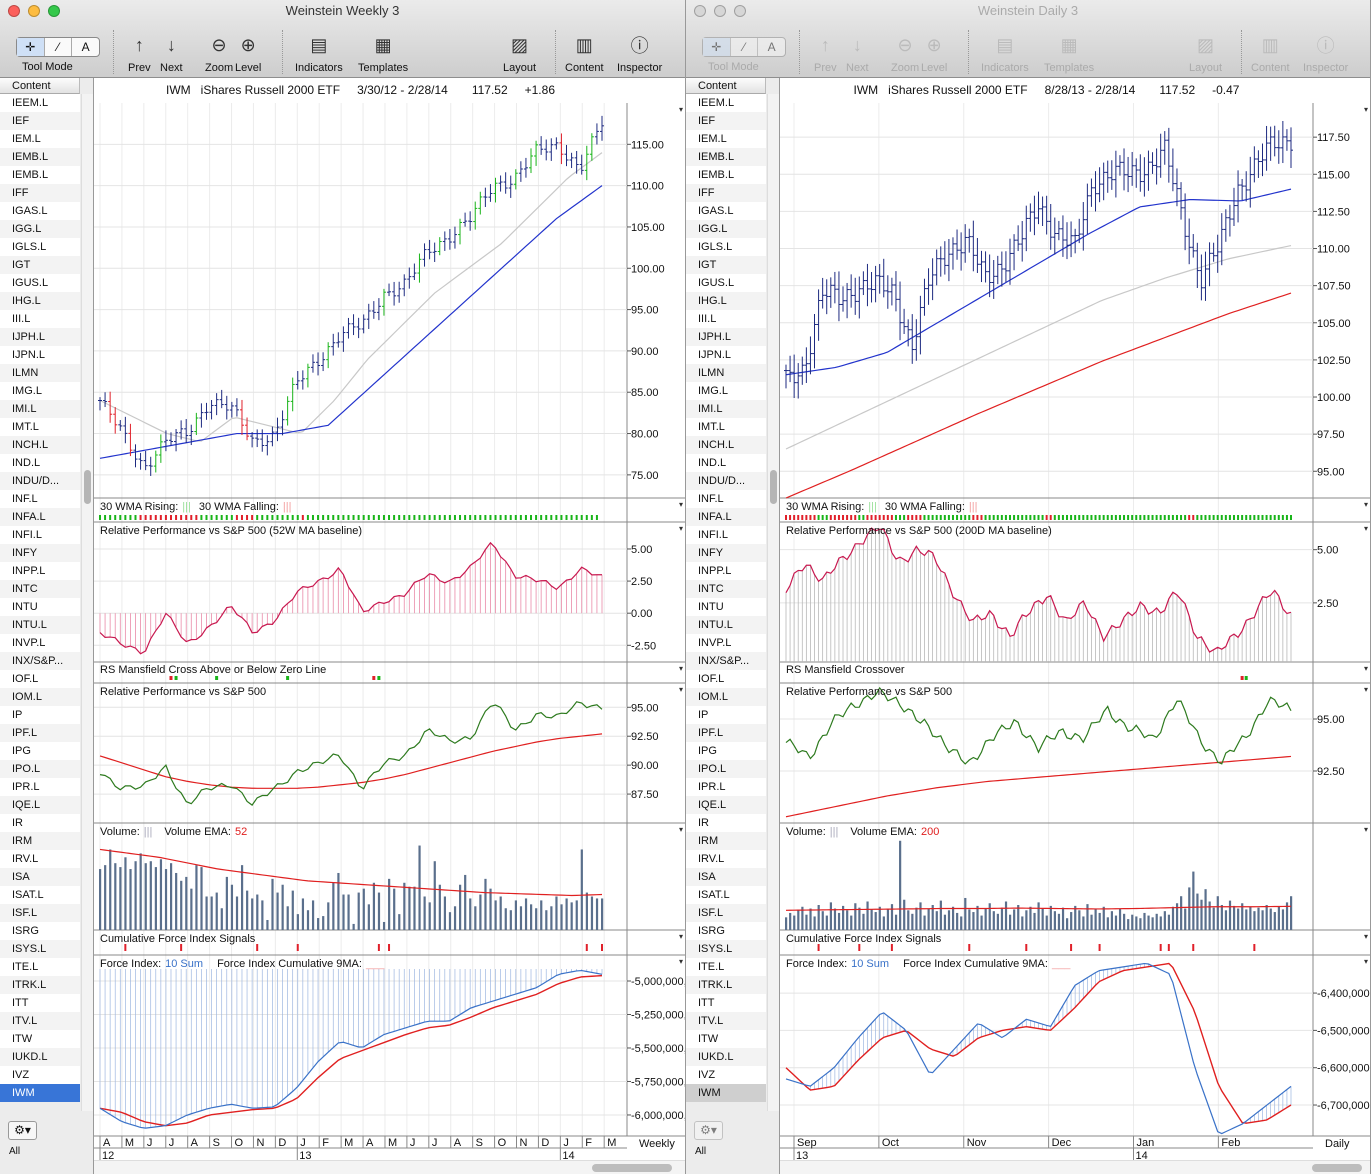 The image size is (1371, 1174). I want to click on crosshair-tool-icon: ✛, so click(31, 47).